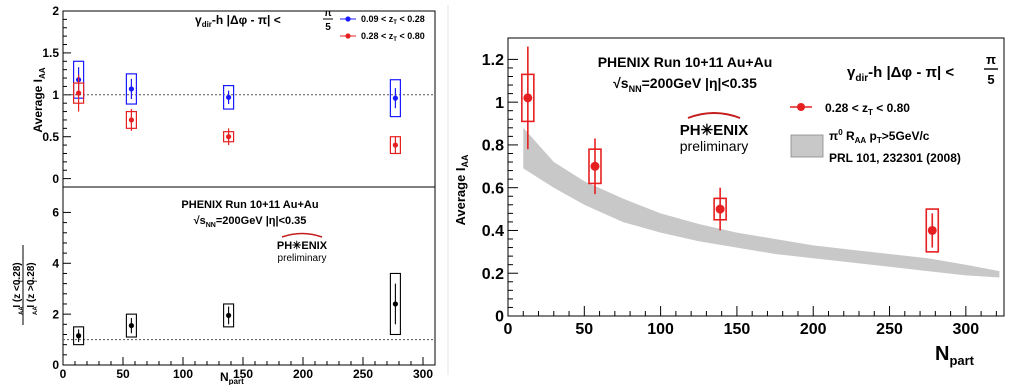 The image size is (1010, 385). What do you see at coordinates (393, 37) in the screenshot?
I see `legend-label-red: 0.28 < zT < 0.80` at bounding box center [393, 37].